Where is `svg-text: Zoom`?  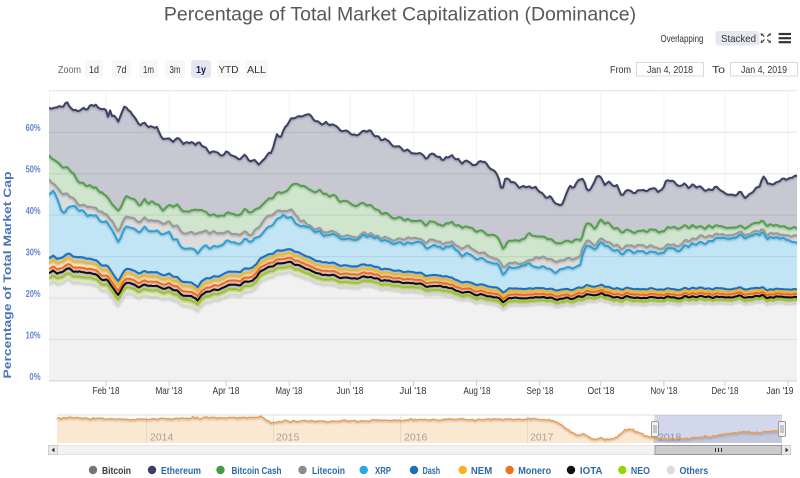
svg-text: Zoom is located at coordinates (69, 70).